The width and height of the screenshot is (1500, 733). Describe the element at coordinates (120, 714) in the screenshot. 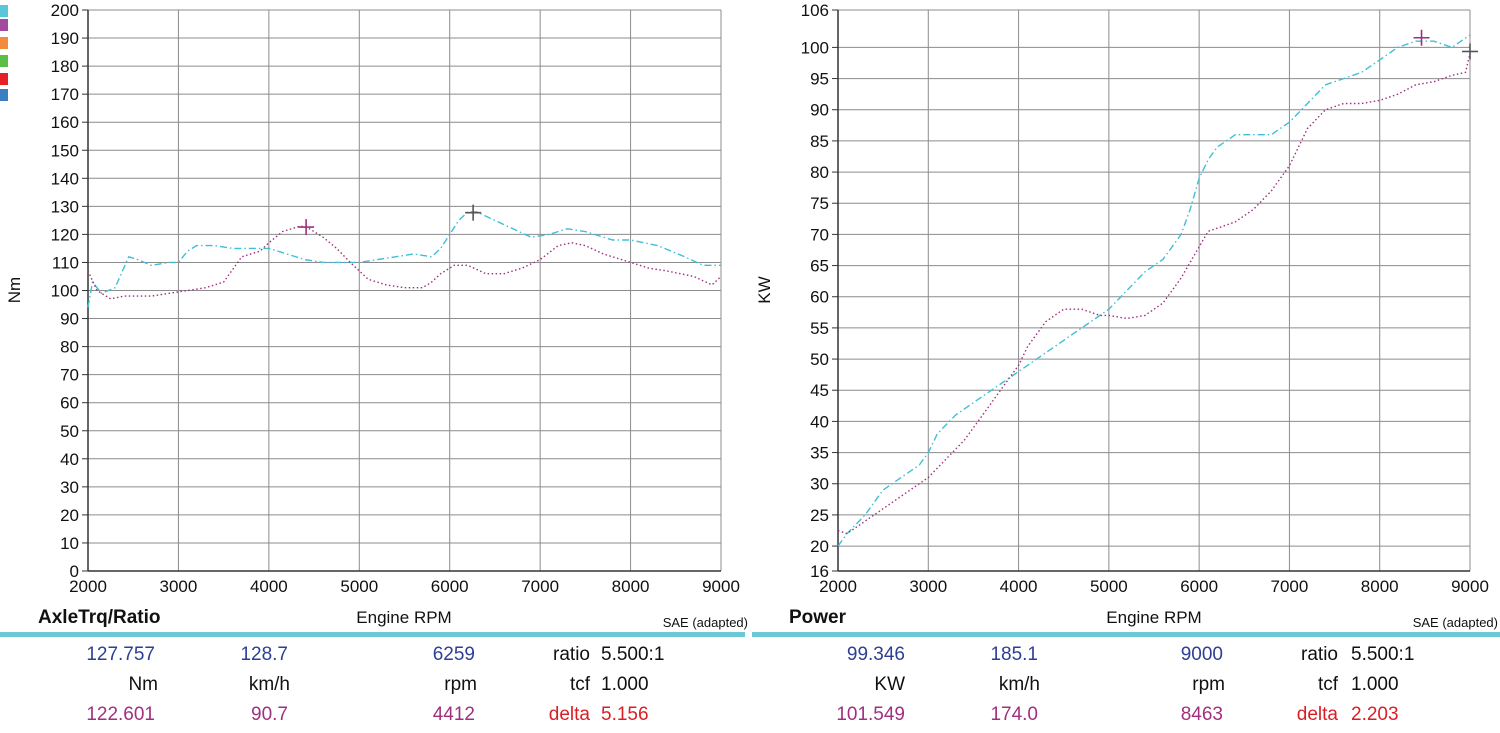

I see `readout-value: 122.601` at that location.